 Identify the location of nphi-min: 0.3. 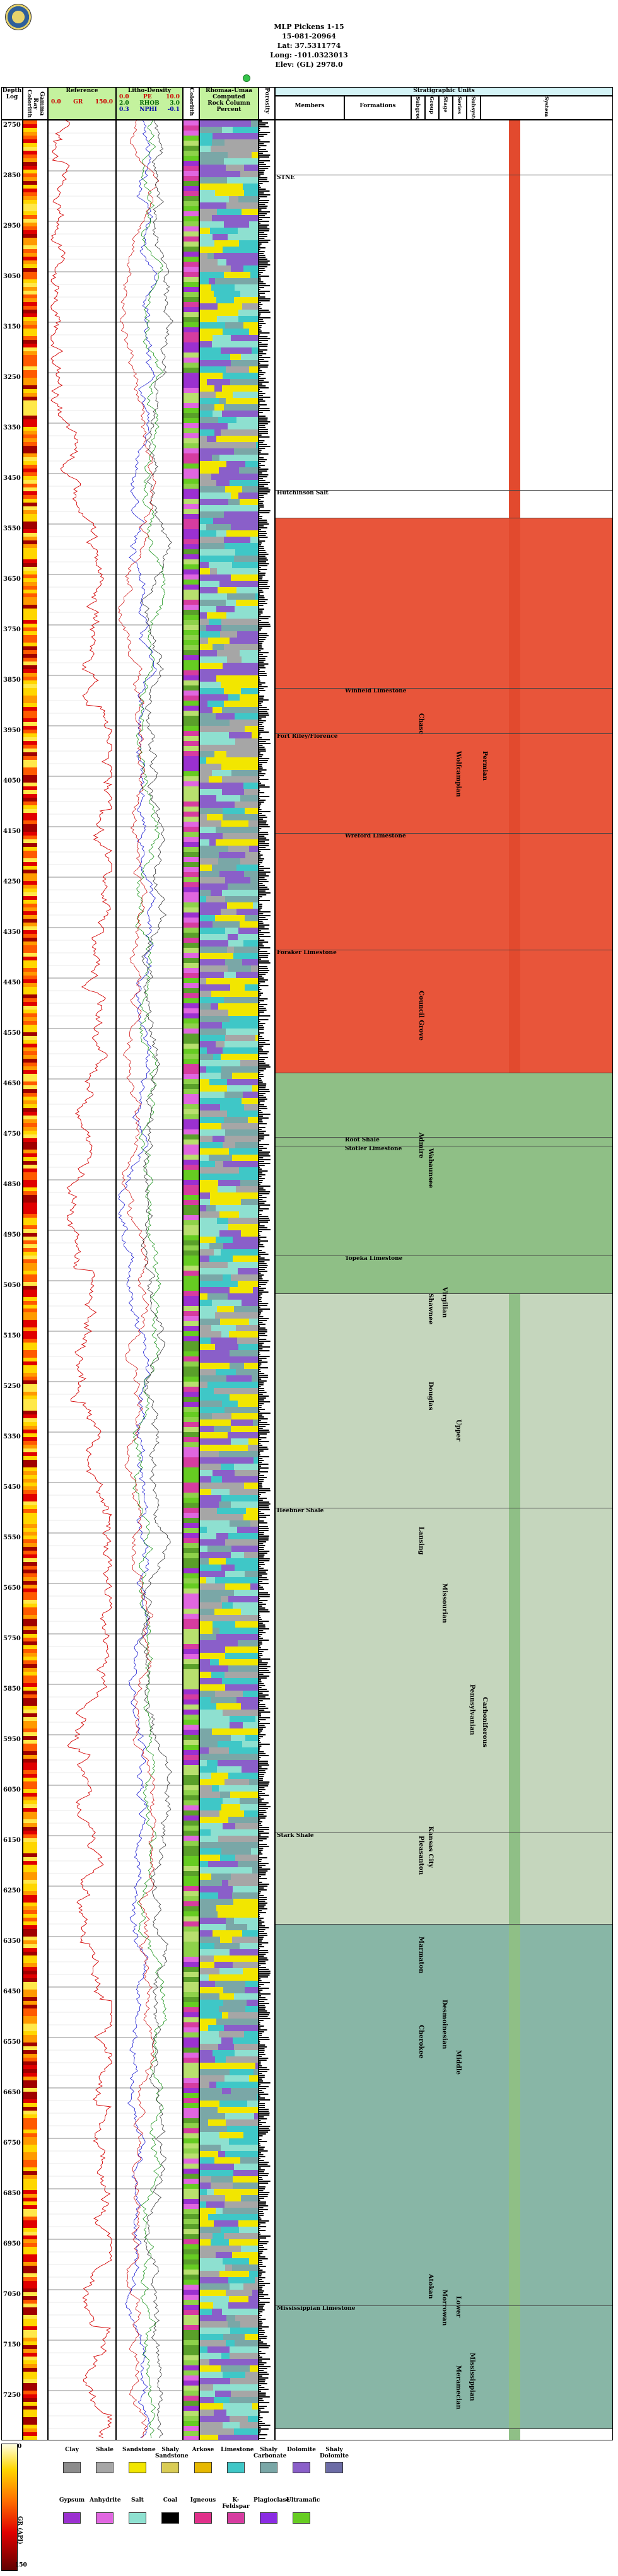
(124, 110).